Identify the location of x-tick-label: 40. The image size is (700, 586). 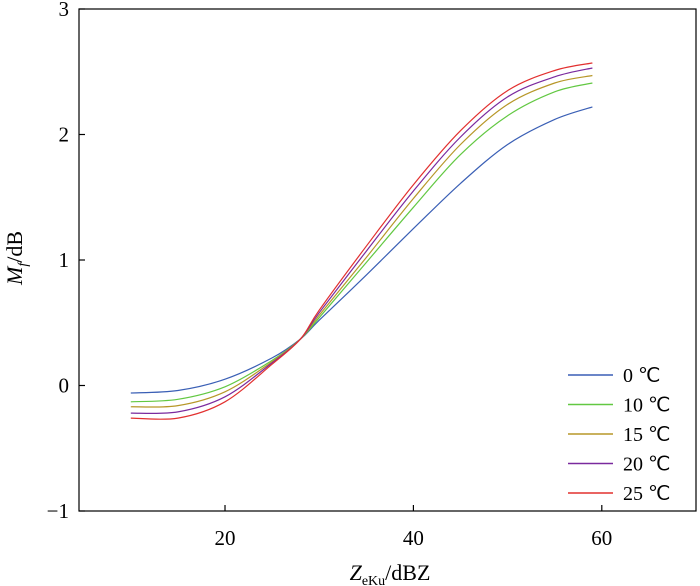
(413, 538).